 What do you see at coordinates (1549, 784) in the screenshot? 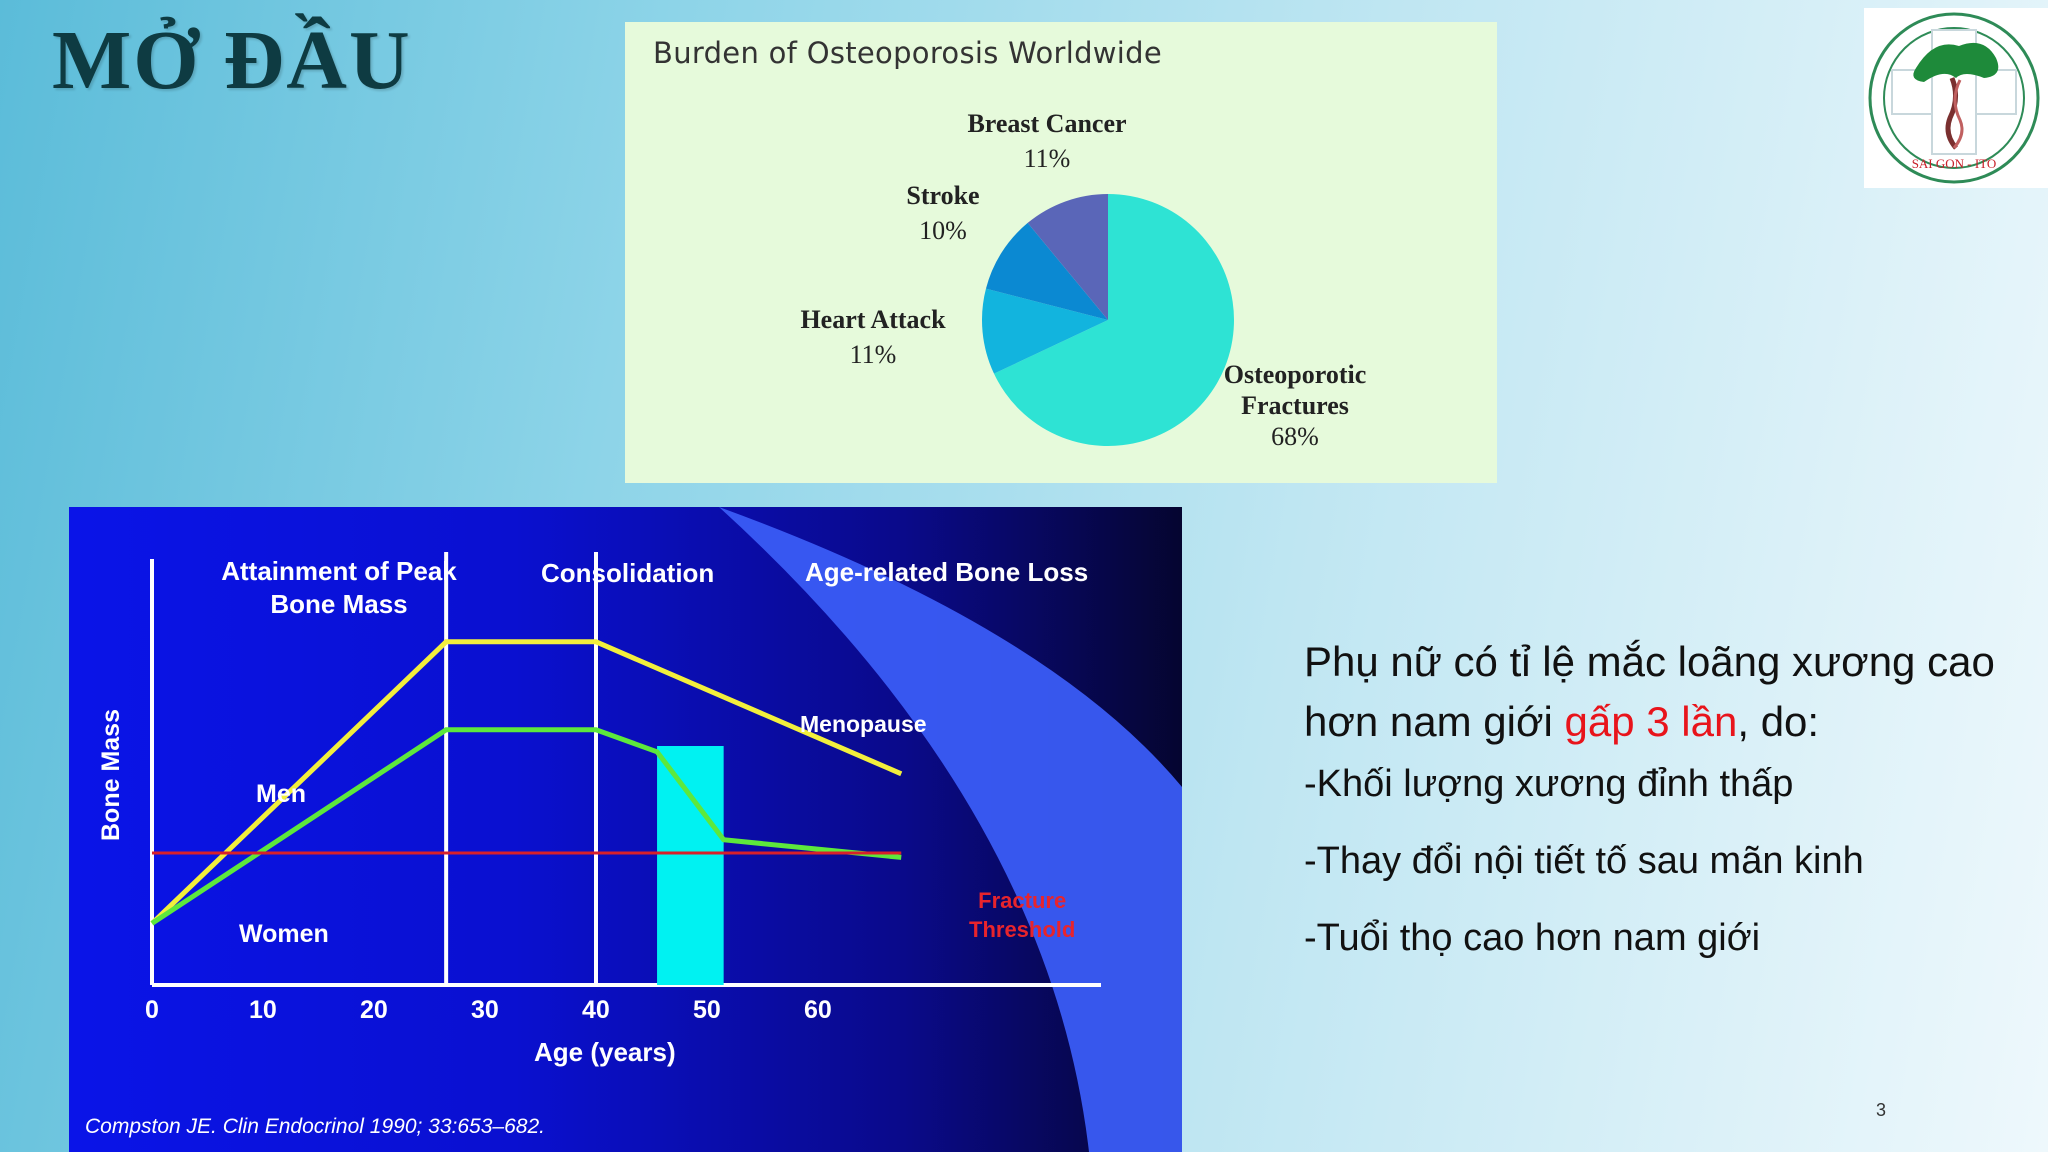
I see `bullet-1: -Khối lượng xương đỉnh thấp` at bounding box center [1549, 784].